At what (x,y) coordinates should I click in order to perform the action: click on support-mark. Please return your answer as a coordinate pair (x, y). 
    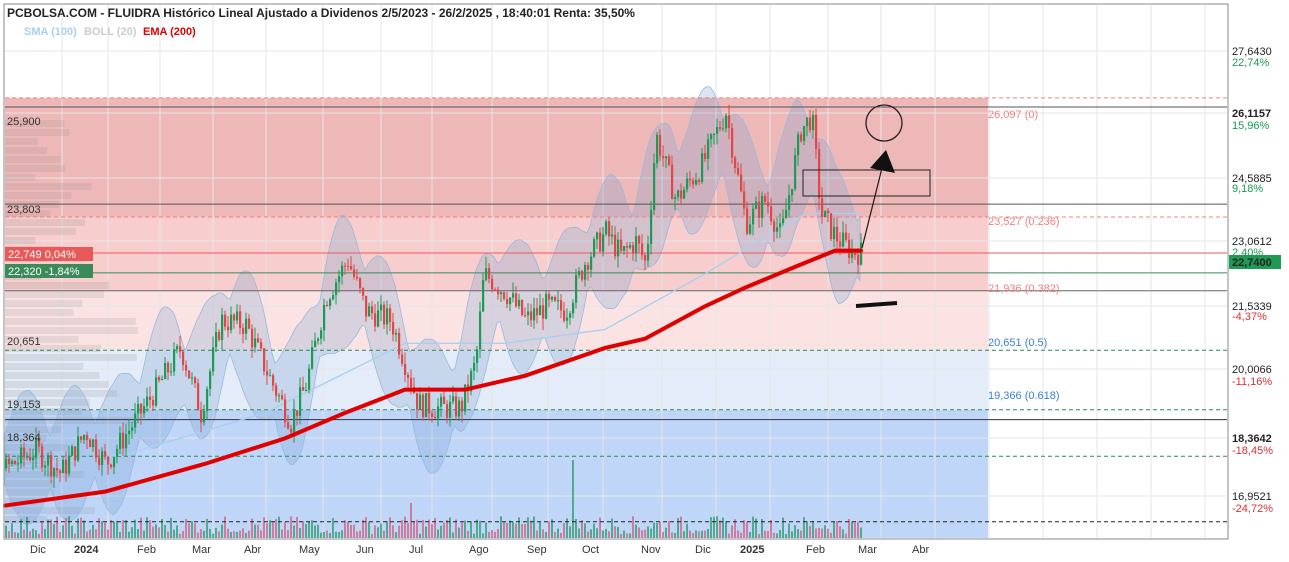
    Looking at the image, I should click on (876, 304).